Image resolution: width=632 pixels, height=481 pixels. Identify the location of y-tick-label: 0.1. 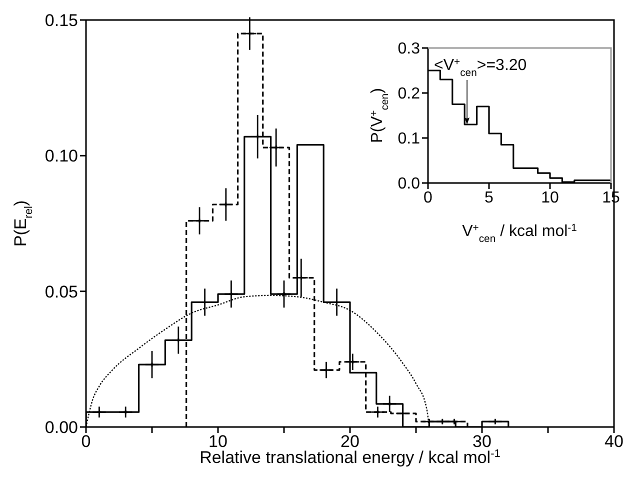
(409, 139).